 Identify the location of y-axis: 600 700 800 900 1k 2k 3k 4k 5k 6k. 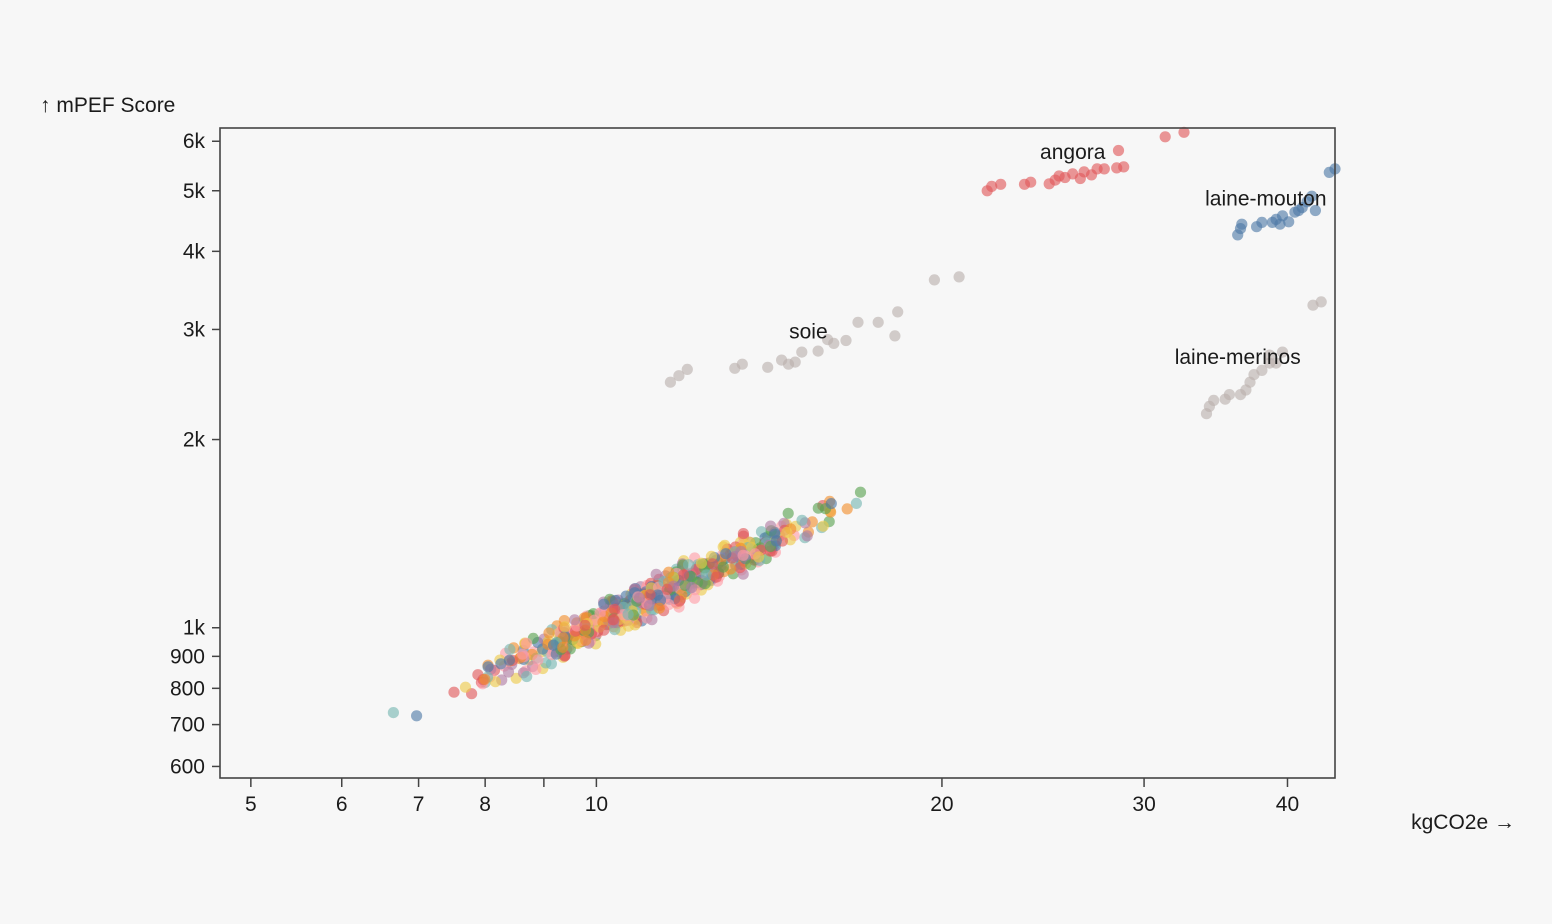
(195, 454).